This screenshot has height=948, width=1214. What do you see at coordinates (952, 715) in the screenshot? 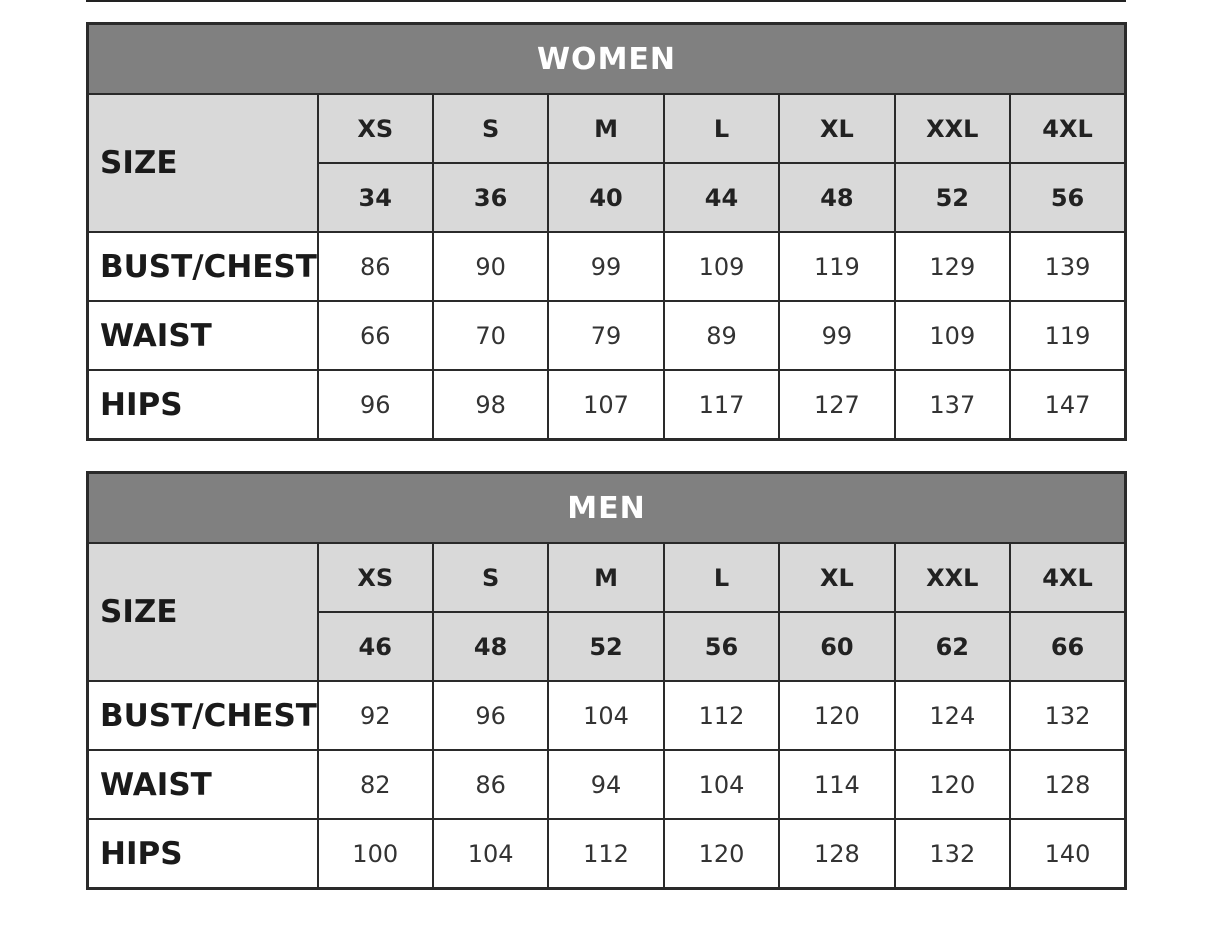
I see `measurement-value: 124` at bounding box center [952, 715].